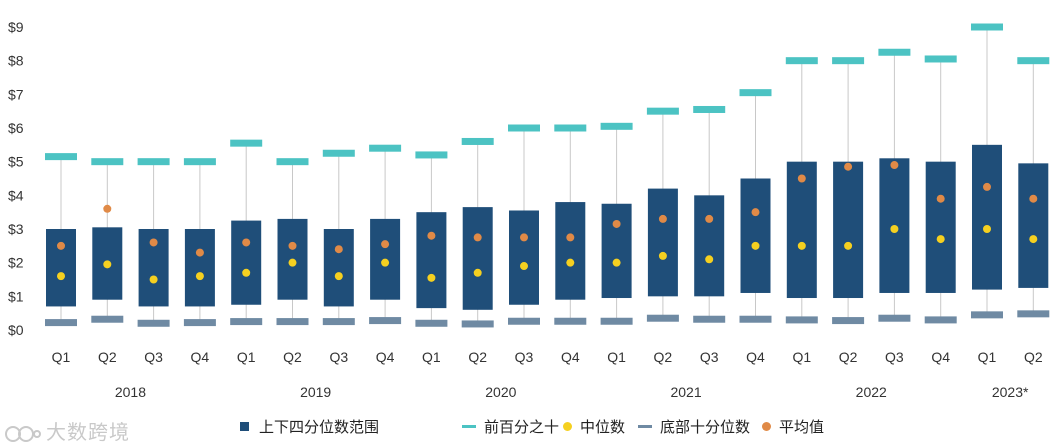 The height and width of the screenshot is (448, 1063). Describe the element at coordinates (88, 432) in the screenshot. I see `watermark-text: 大数跨境` at that location.